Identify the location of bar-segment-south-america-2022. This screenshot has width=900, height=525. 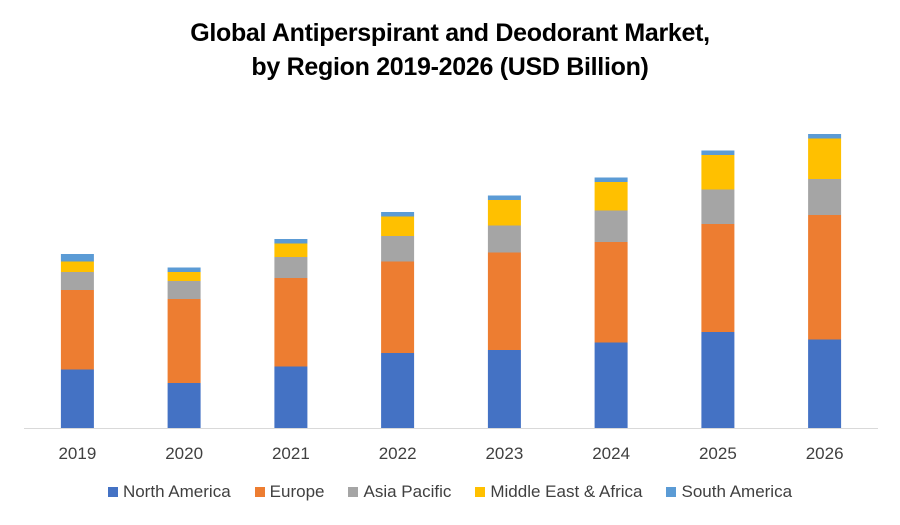
(398, 214).